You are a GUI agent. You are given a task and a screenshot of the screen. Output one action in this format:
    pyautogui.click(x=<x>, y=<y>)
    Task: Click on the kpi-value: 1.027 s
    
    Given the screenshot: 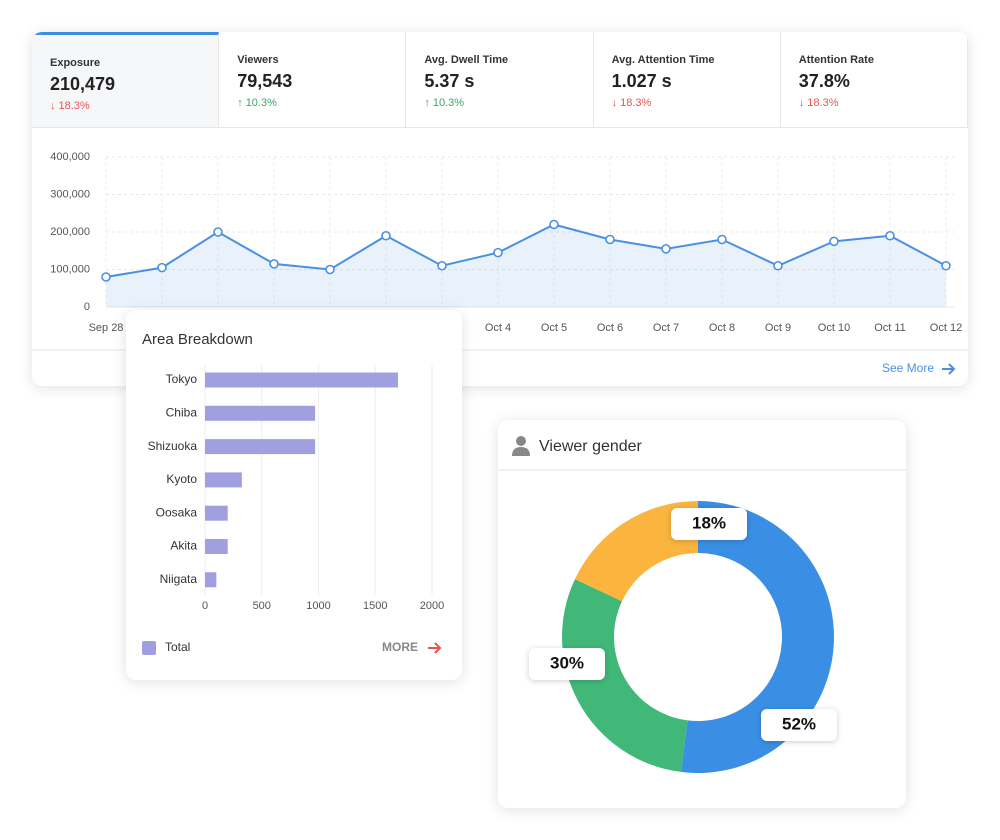 What is the action you would take?
    pyautogui.click(x=641, y=81)
    